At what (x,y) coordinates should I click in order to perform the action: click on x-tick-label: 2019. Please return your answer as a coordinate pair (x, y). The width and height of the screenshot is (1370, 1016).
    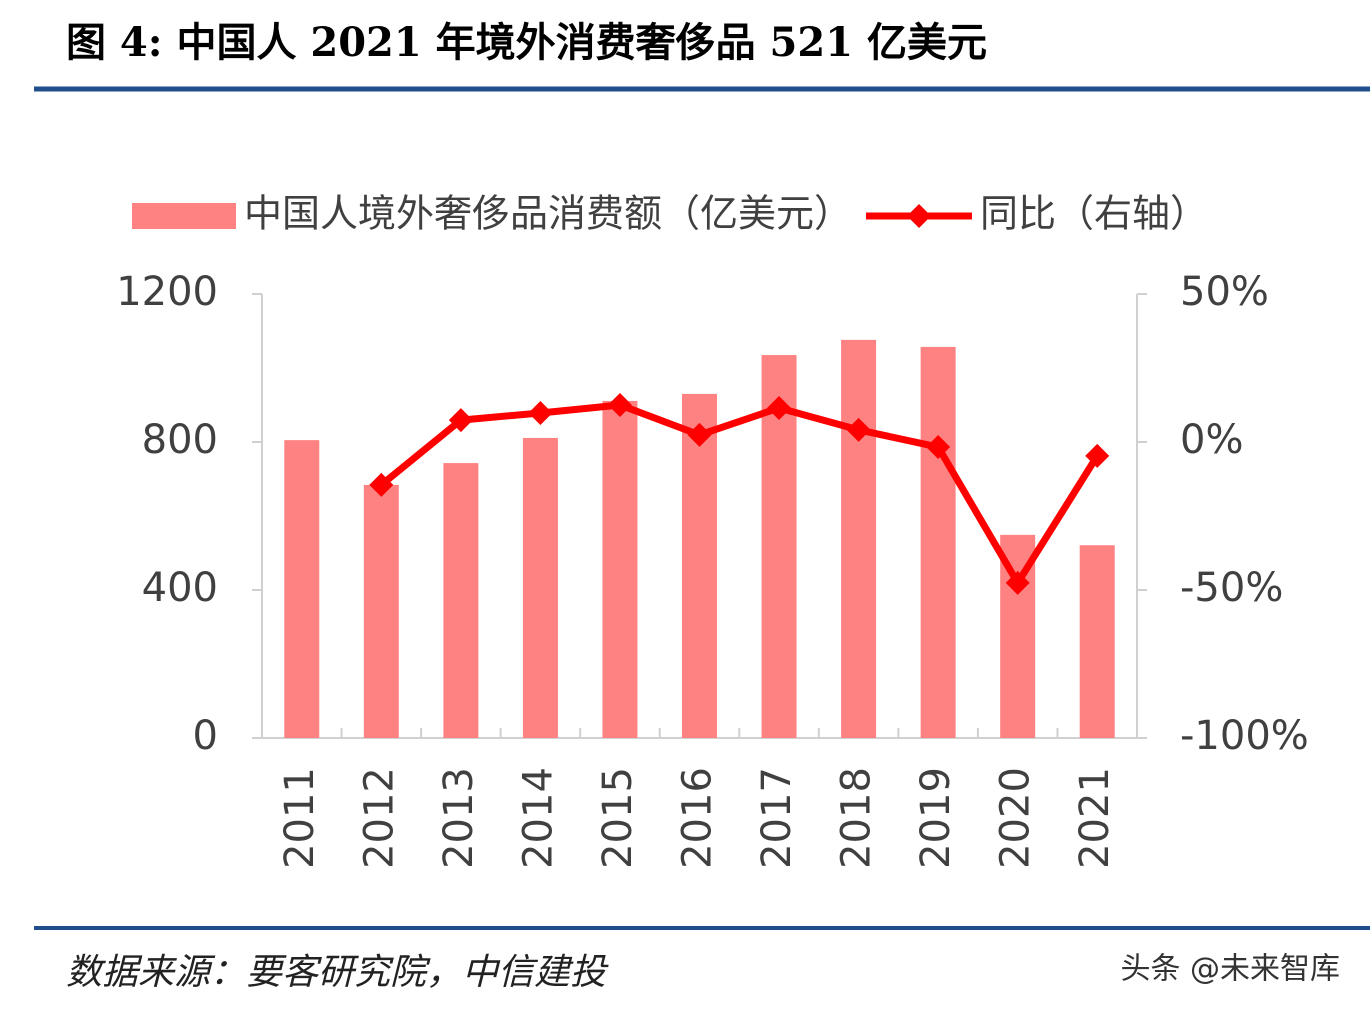
    Looking at the image, I should click on (936, 818).